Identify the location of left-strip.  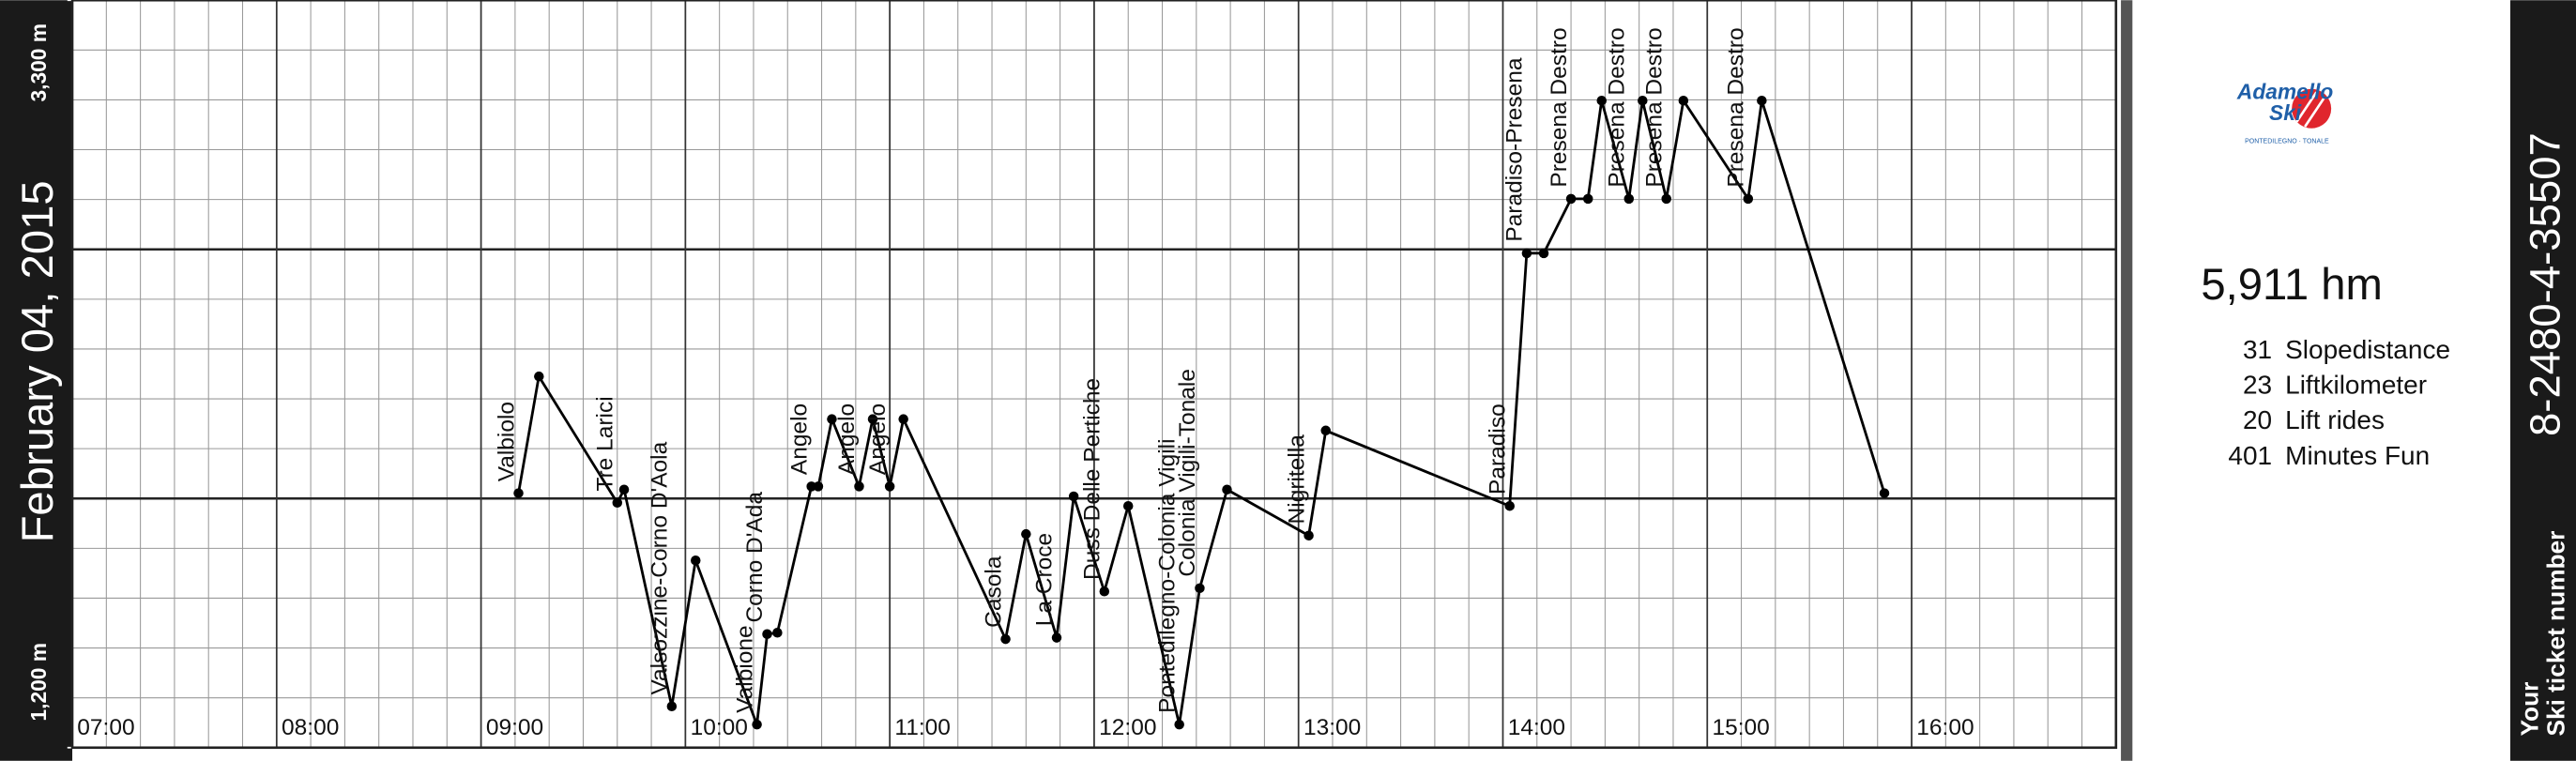
(36, 380).